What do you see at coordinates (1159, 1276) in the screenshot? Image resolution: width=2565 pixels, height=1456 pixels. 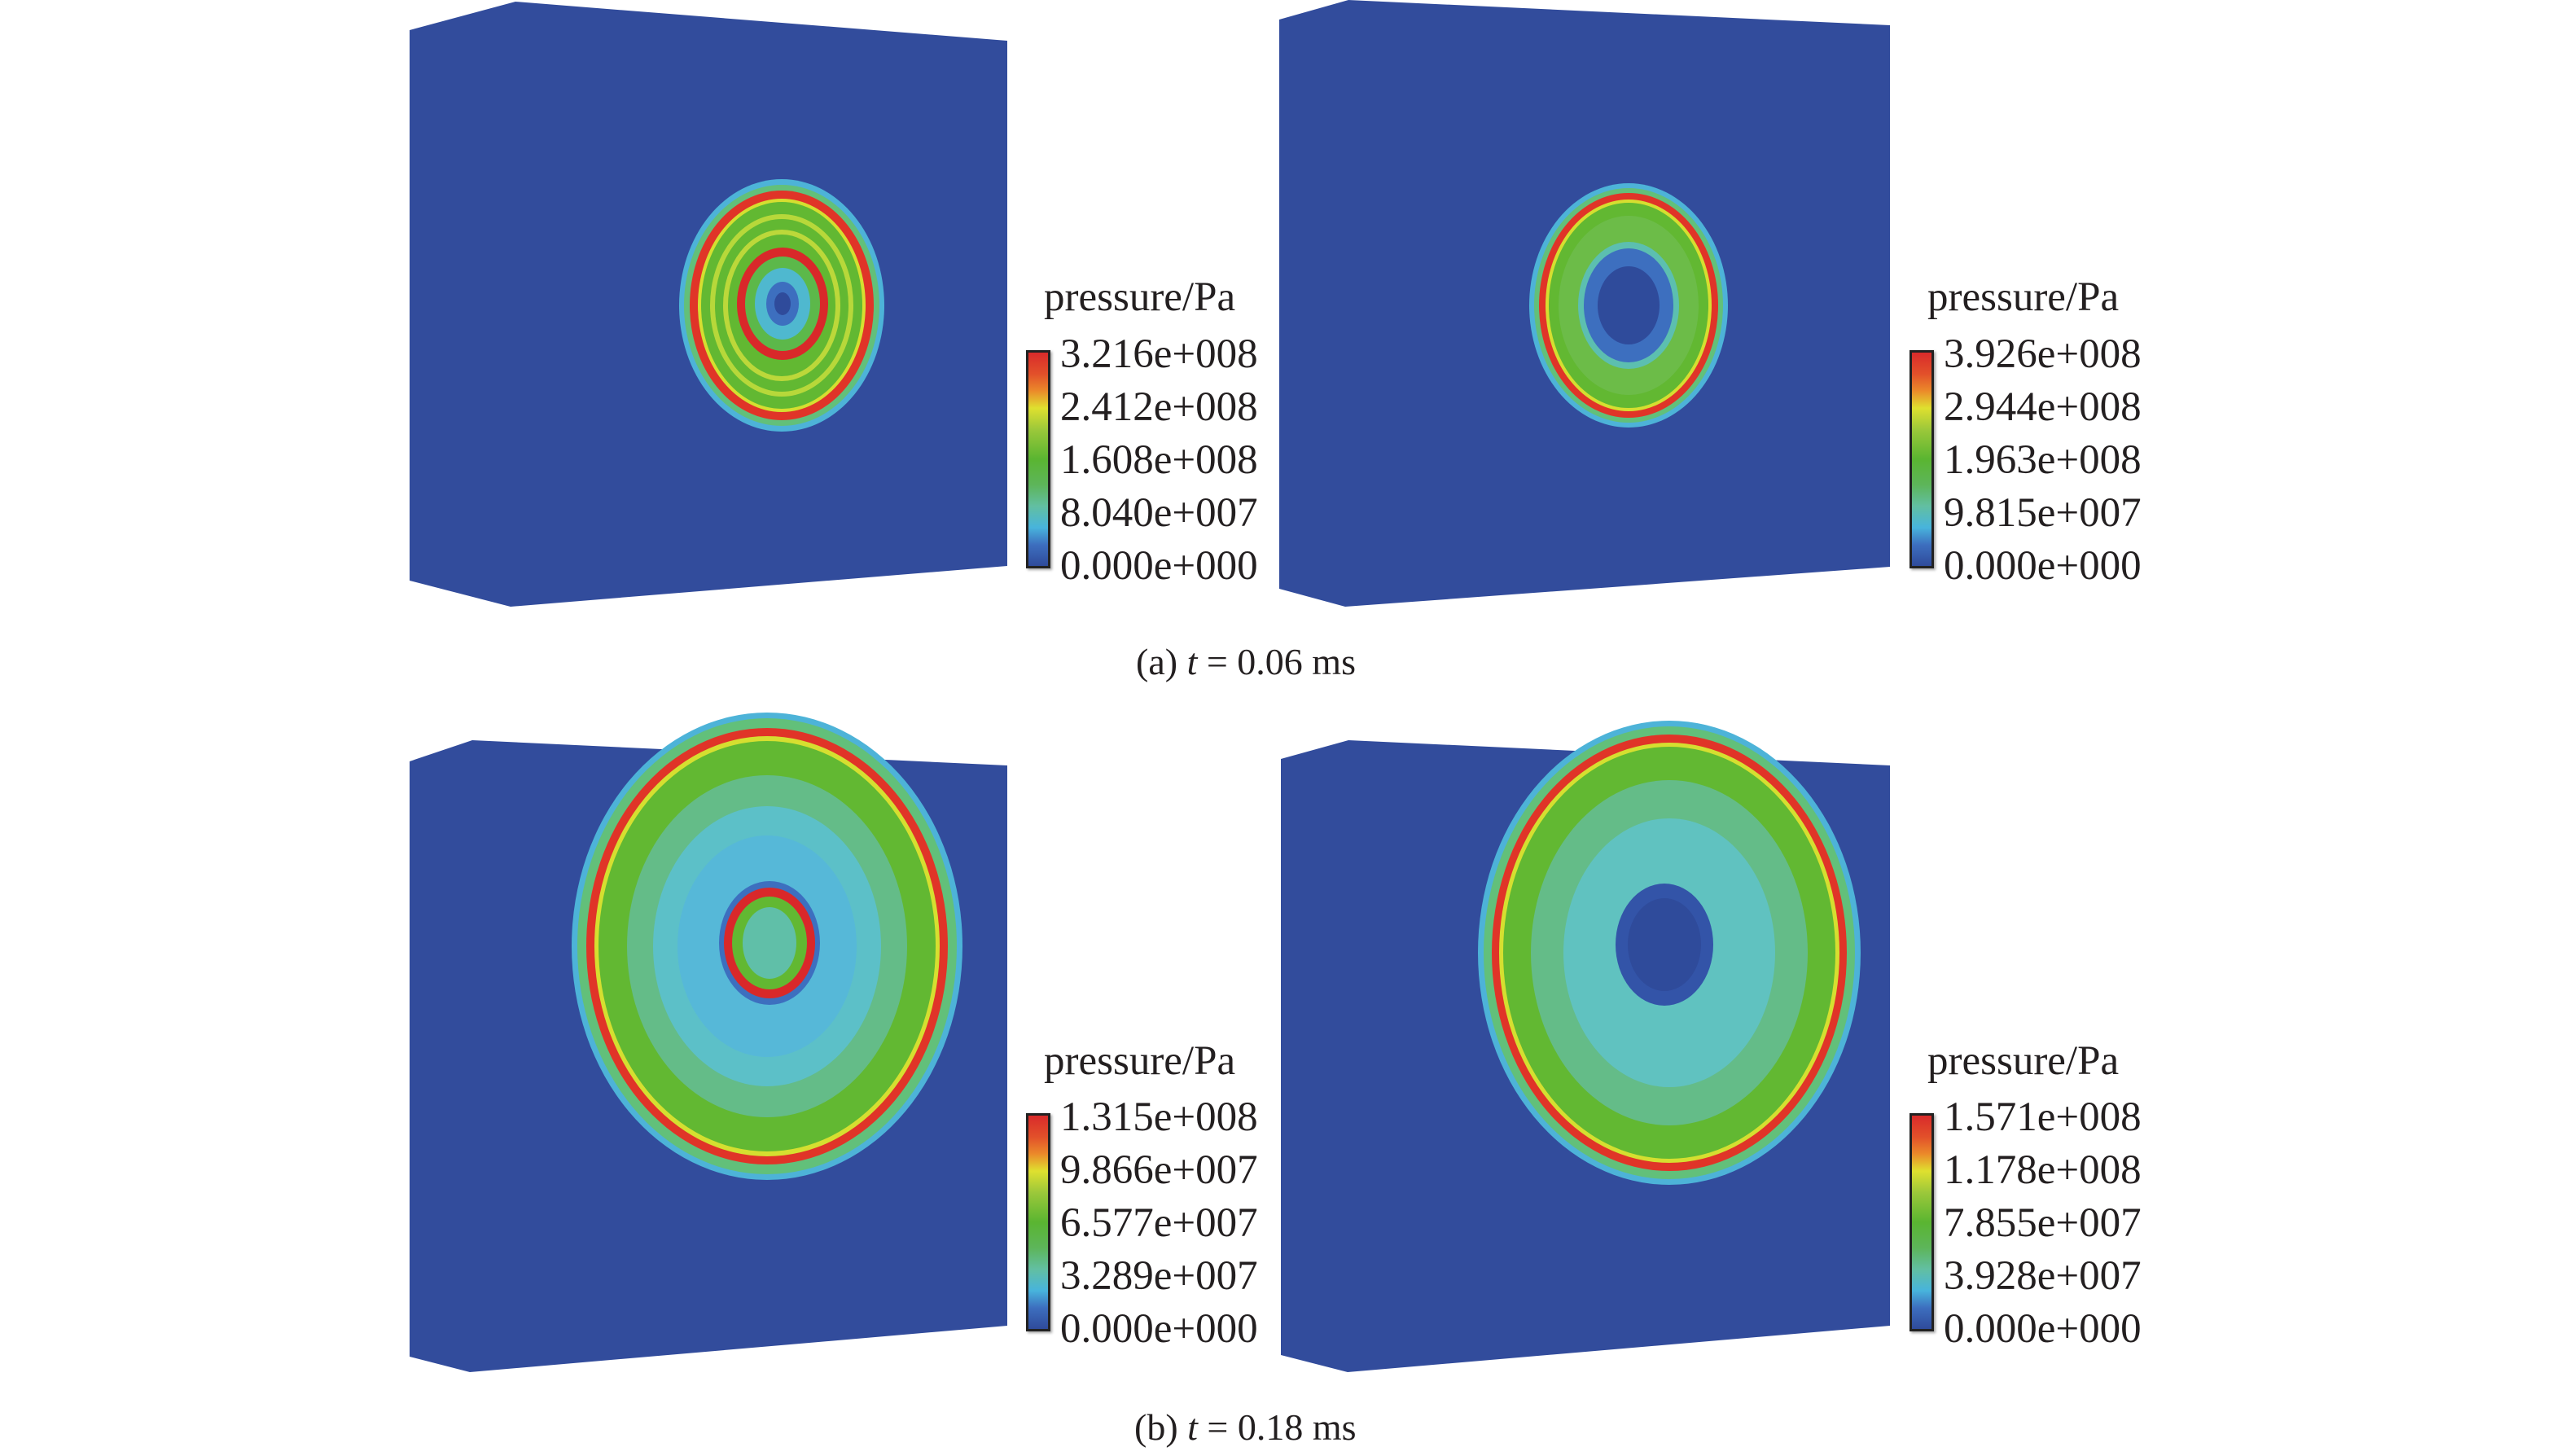 I see `colorbar-tick: 3.289e+007` at bounding box center [1159, 1276].